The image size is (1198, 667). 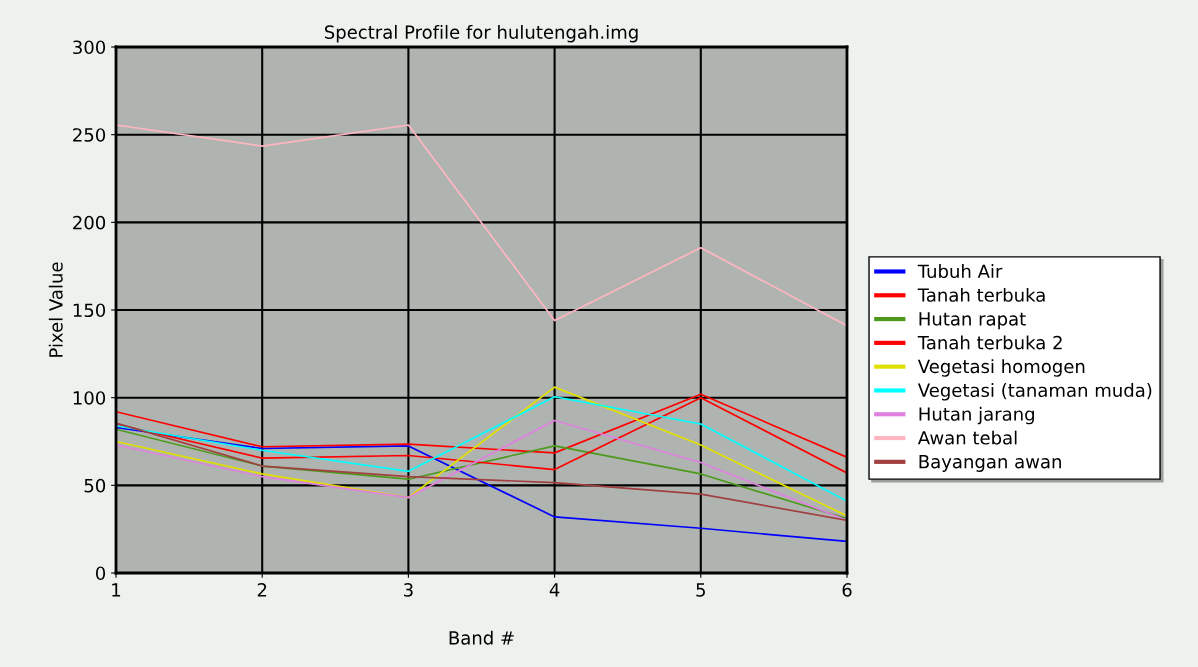 I want to click on y-tick-label: 150, so click(x=89, y=310).